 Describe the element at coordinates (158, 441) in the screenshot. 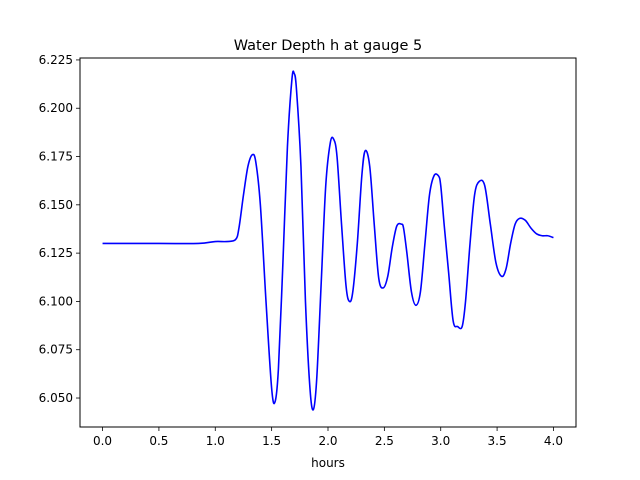

I see `x-tick-label: 0.5` at that location.